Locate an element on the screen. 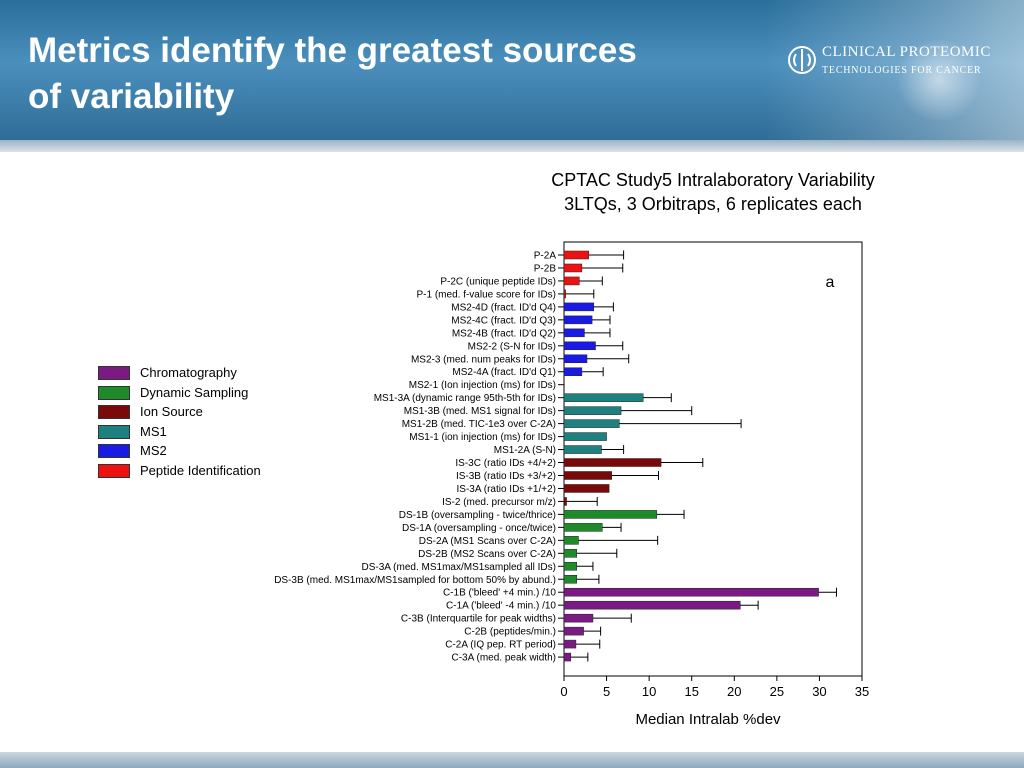 The image size is (1024, 768). y-tick-label: C-2B (peptides/min.) is located at coordinates (510, 632).